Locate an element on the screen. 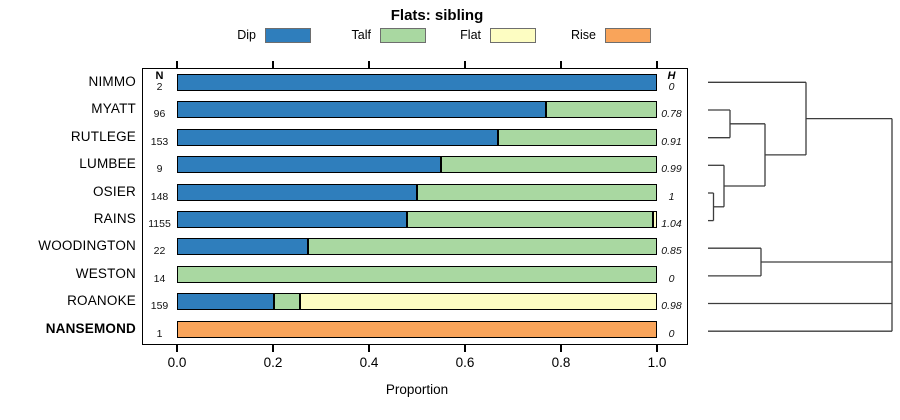 The height and width of the screenshot is (420, 900). y-axis-label: LUMBEE is located at coordinates (107, 164).